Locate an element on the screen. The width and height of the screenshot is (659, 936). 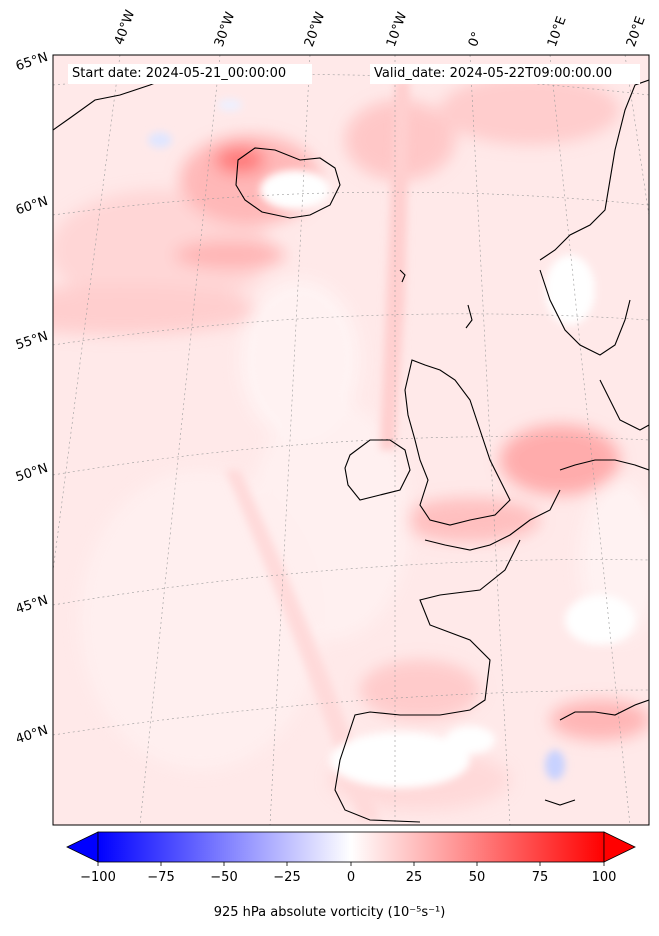
start-date-label: Start date: 2024-05-21_00:00:00 is located at coordinates (190, 74).